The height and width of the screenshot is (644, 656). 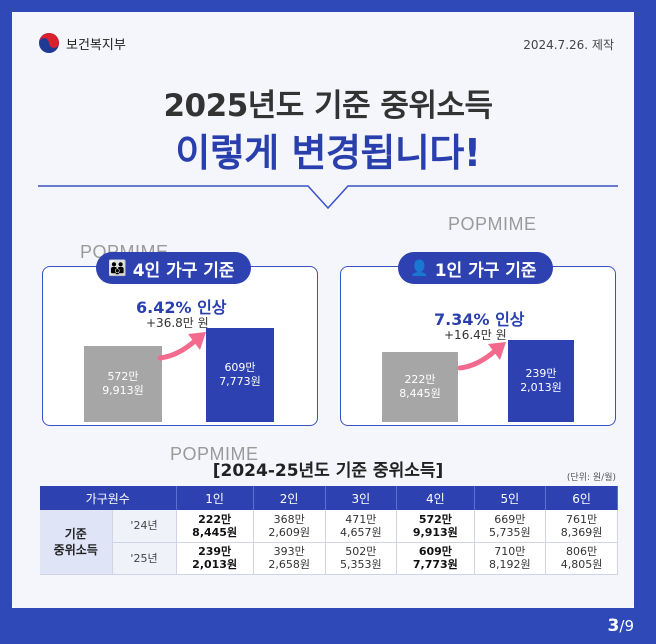 I want to click on column-header: 2인, so click(x=289, y=498).